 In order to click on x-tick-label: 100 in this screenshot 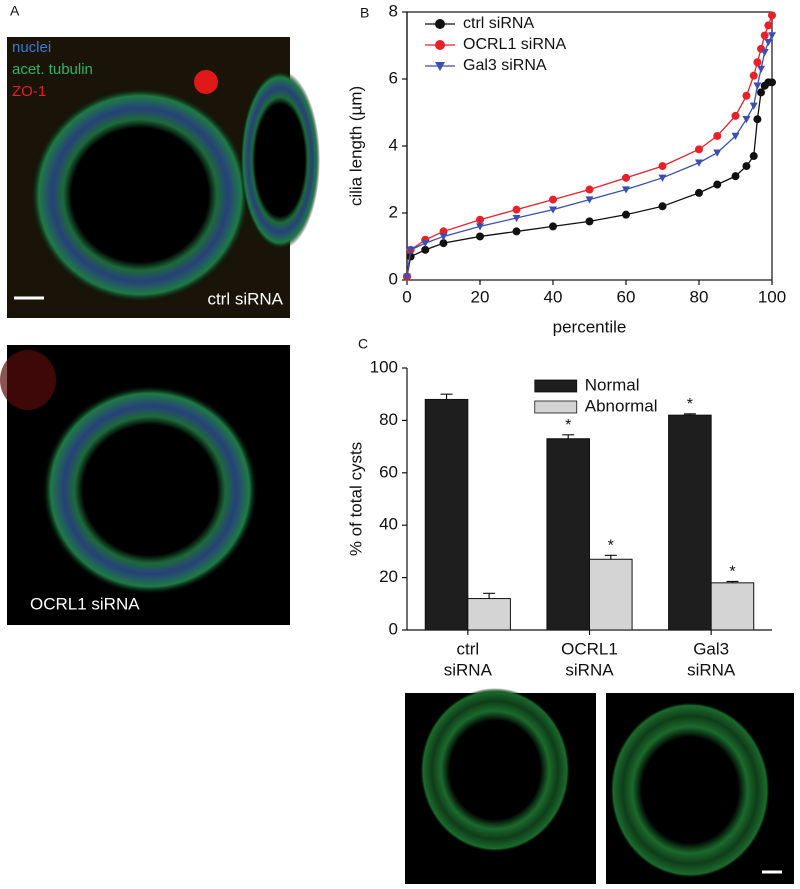, I will do `click(772, 296)`.